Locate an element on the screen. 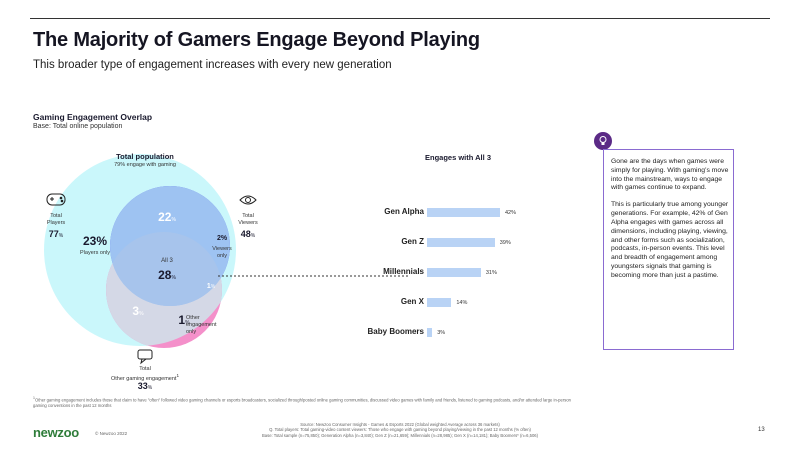 The width and height of the screenshot is (800, 450). gamepad-icon is located at coordinates (56, 199).